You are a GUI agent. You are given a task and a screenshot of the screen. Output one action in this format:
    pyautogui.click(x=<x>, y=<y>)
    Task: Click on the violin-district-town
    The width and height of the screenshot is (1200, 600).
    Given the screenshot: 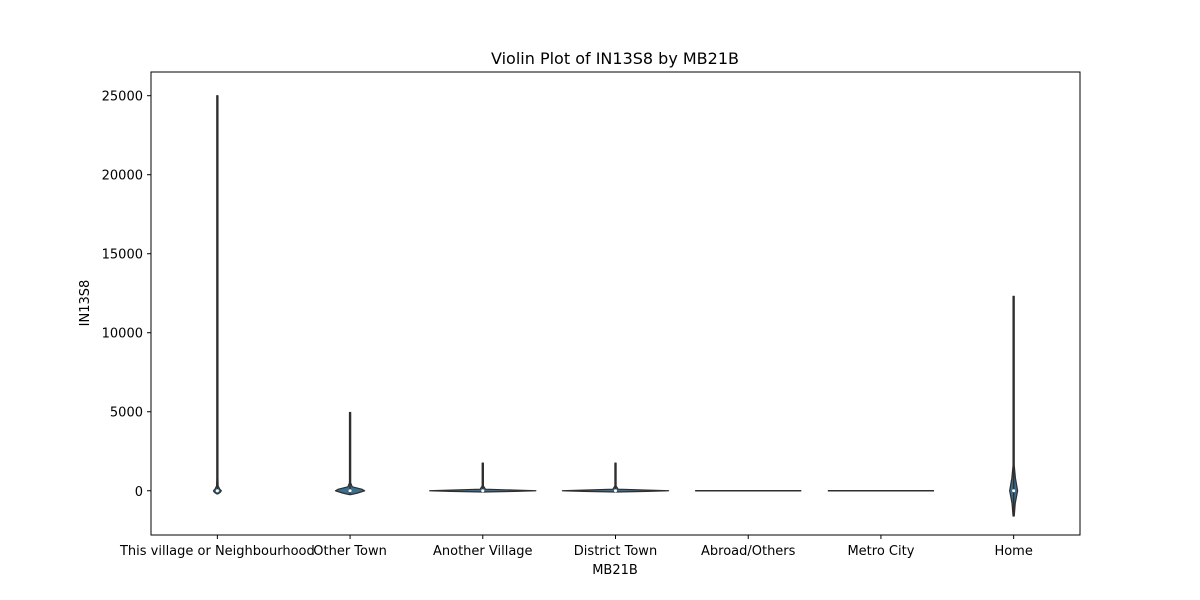 What is the action you would take?
    pyautogui.click(x=615, y=477)
    